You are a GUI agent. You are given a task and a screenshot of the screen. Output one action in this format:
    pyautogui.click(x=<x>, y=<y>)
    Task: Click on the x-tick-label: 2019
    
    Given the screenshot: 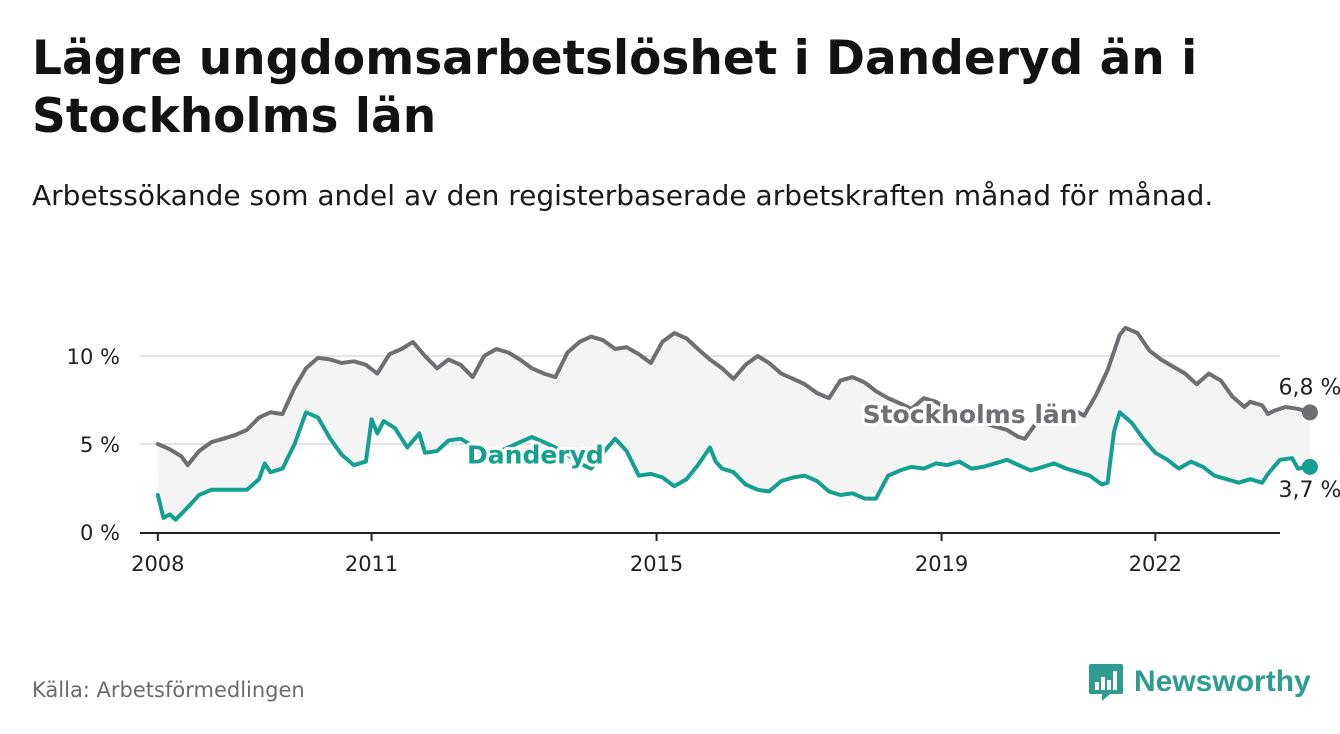 What is the action you would take?
    pyautogui.click(x=941, y=564)
    